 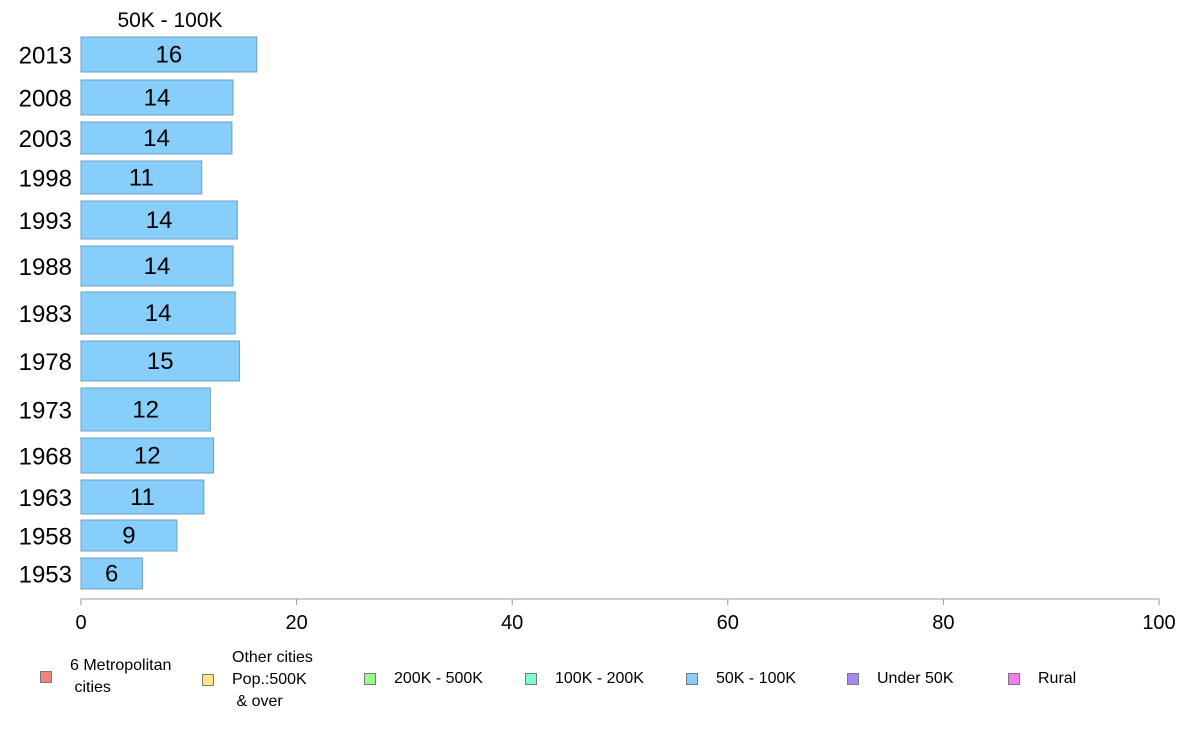 What do you see at coordinates (45, 221) in the screenshot?
I see `category-label: 1993` at bounding box center [45, 221].